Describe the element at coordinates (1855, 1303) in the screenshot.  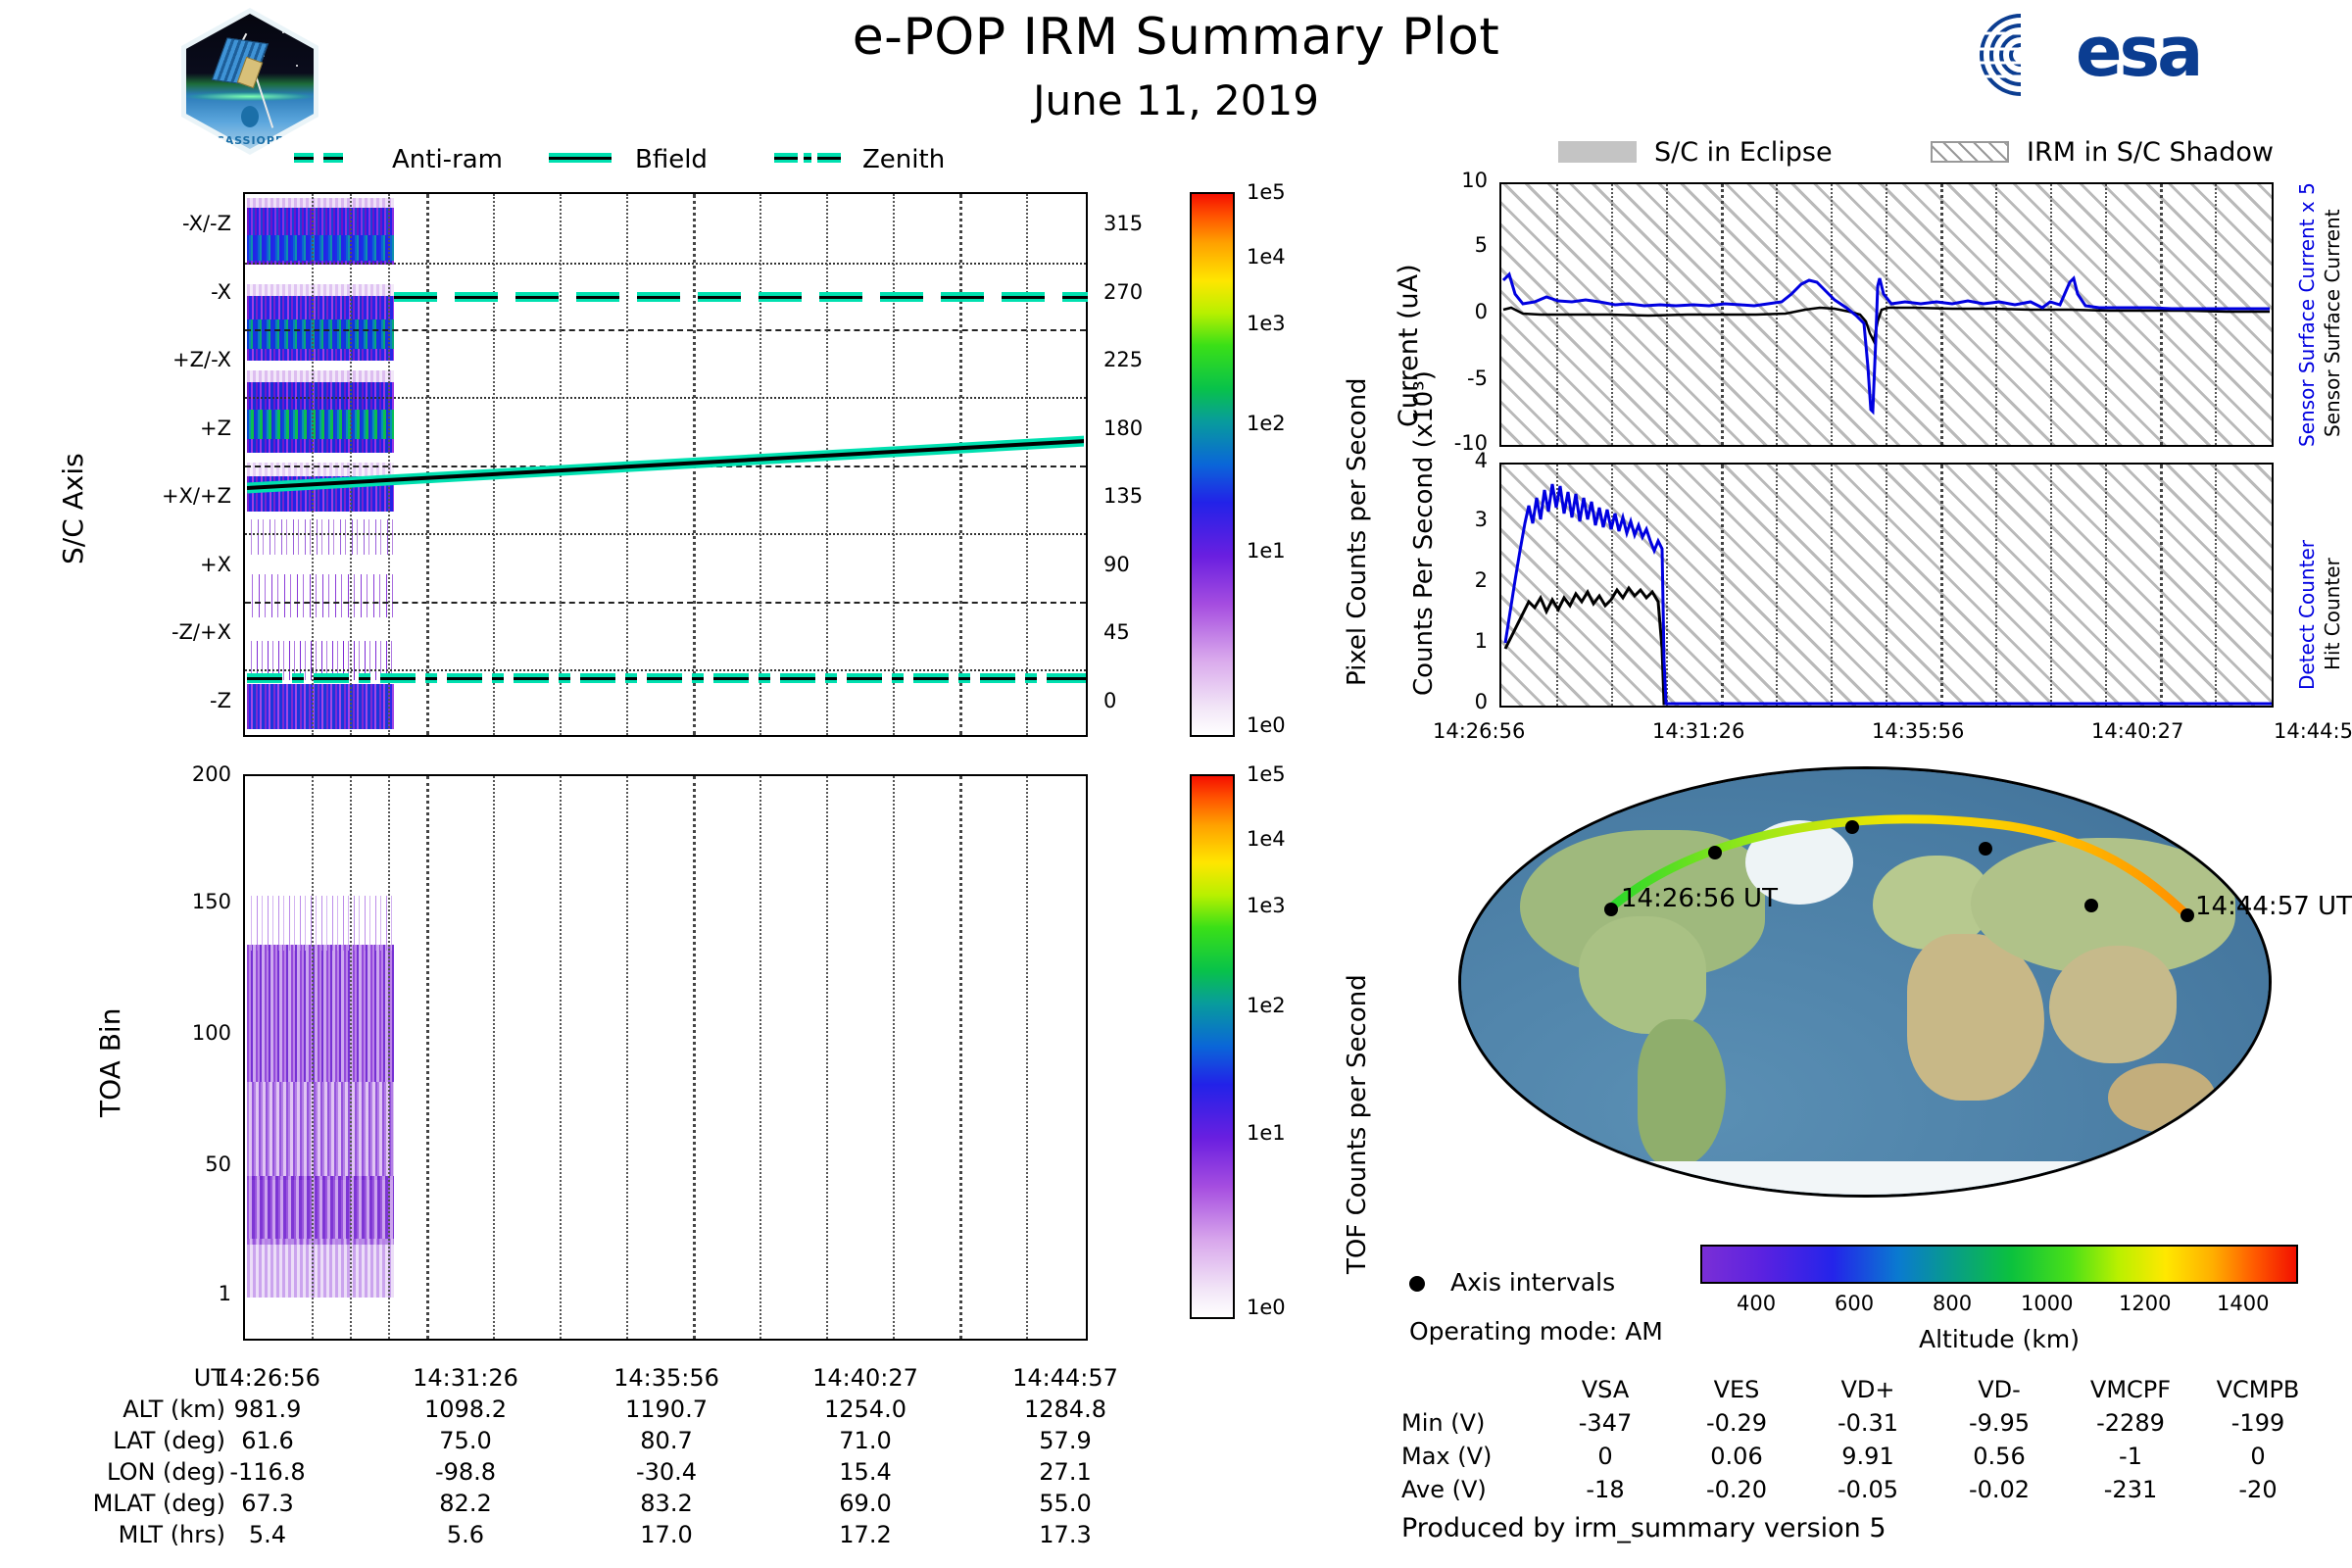
I see `alt-cbar-tick-600: 600` at that location.